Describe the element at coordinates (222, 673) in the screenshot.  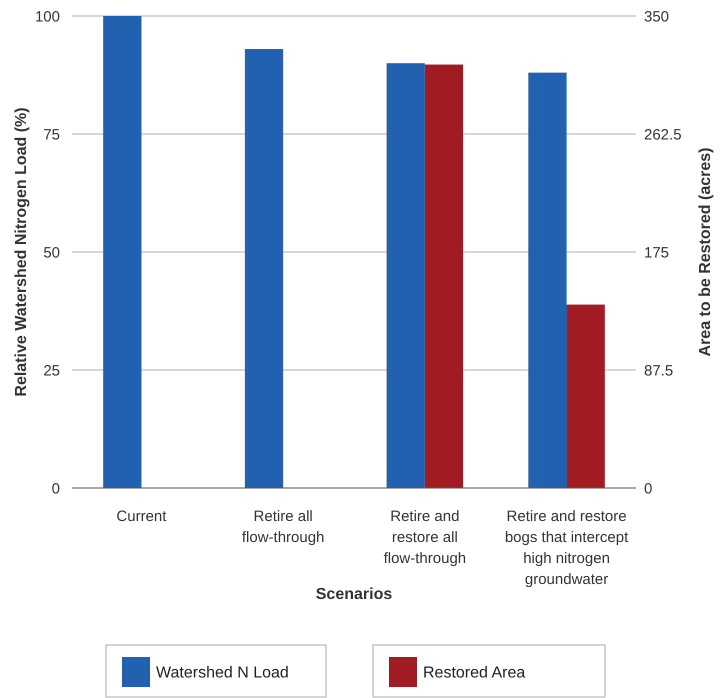
I see `legend-label: Watershed N Load` at that location.